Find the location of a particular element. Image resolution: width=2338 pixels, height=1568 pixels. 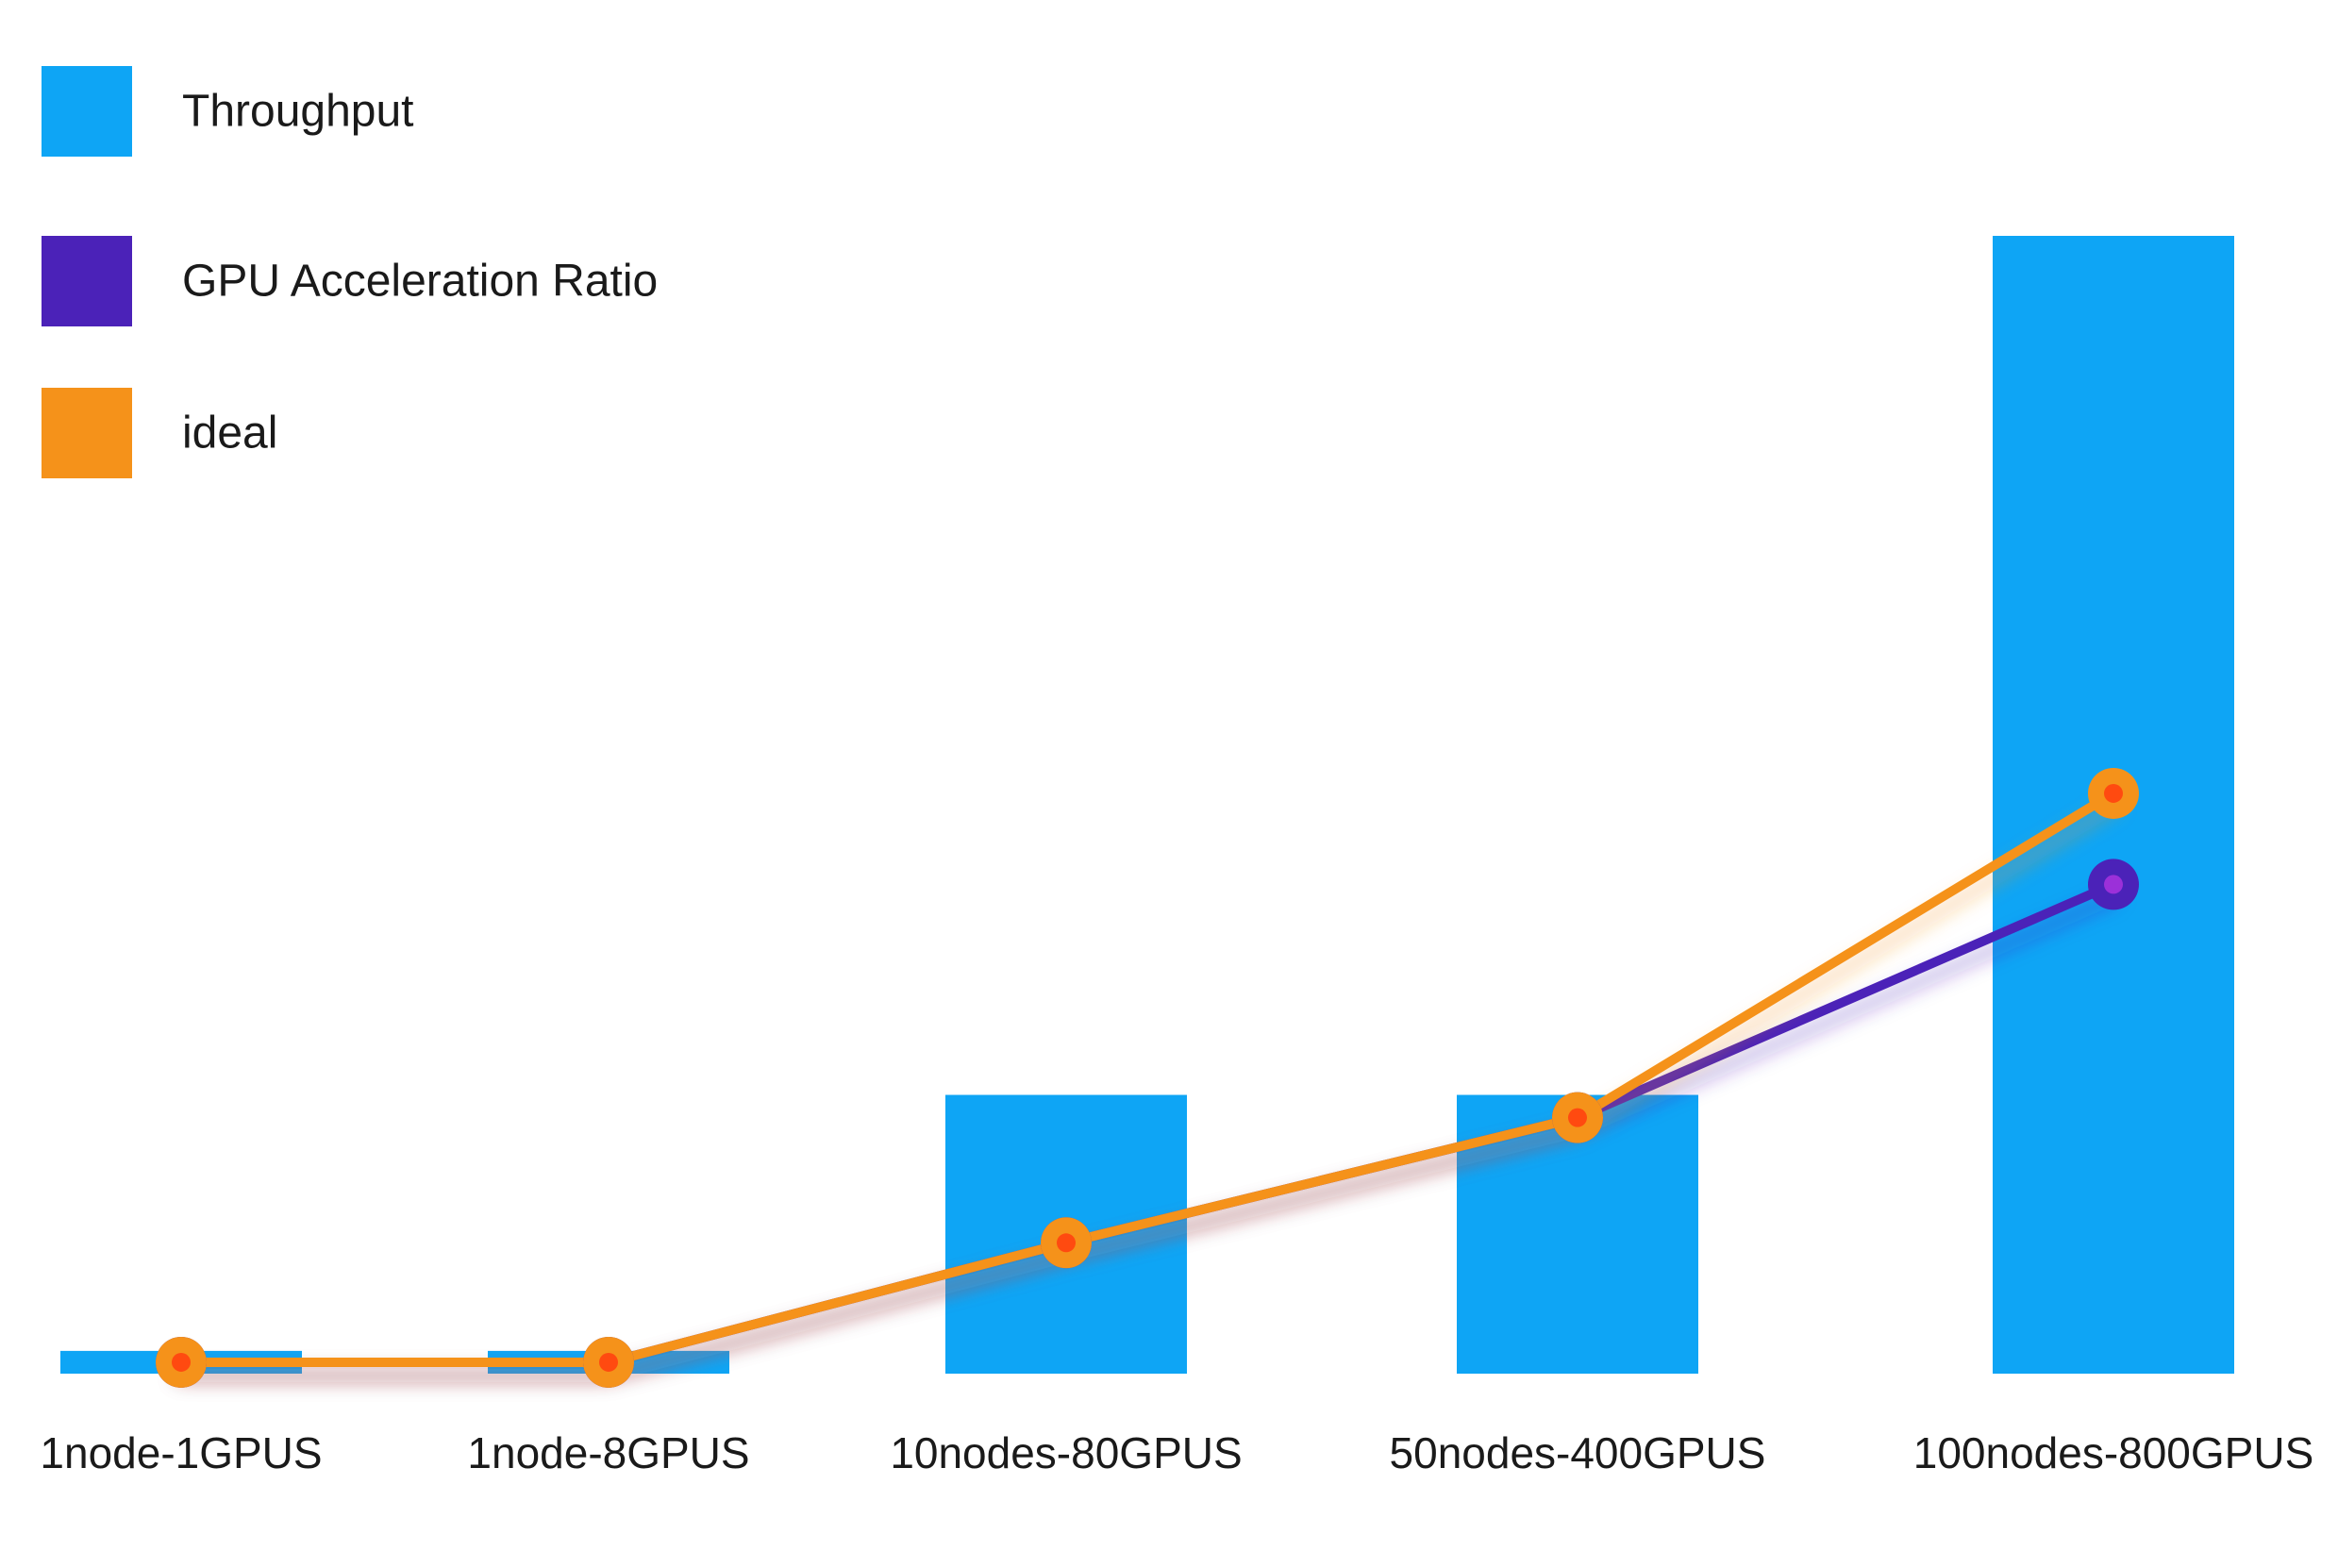

legend: Throughput GPU Acceleration Ratio ideal is located at coordinates (350, 272).